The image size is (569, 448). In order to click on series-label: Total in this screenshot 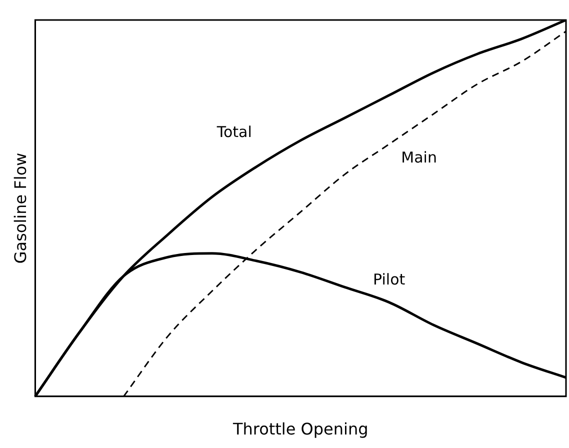, I will do `click(234, 132)`.